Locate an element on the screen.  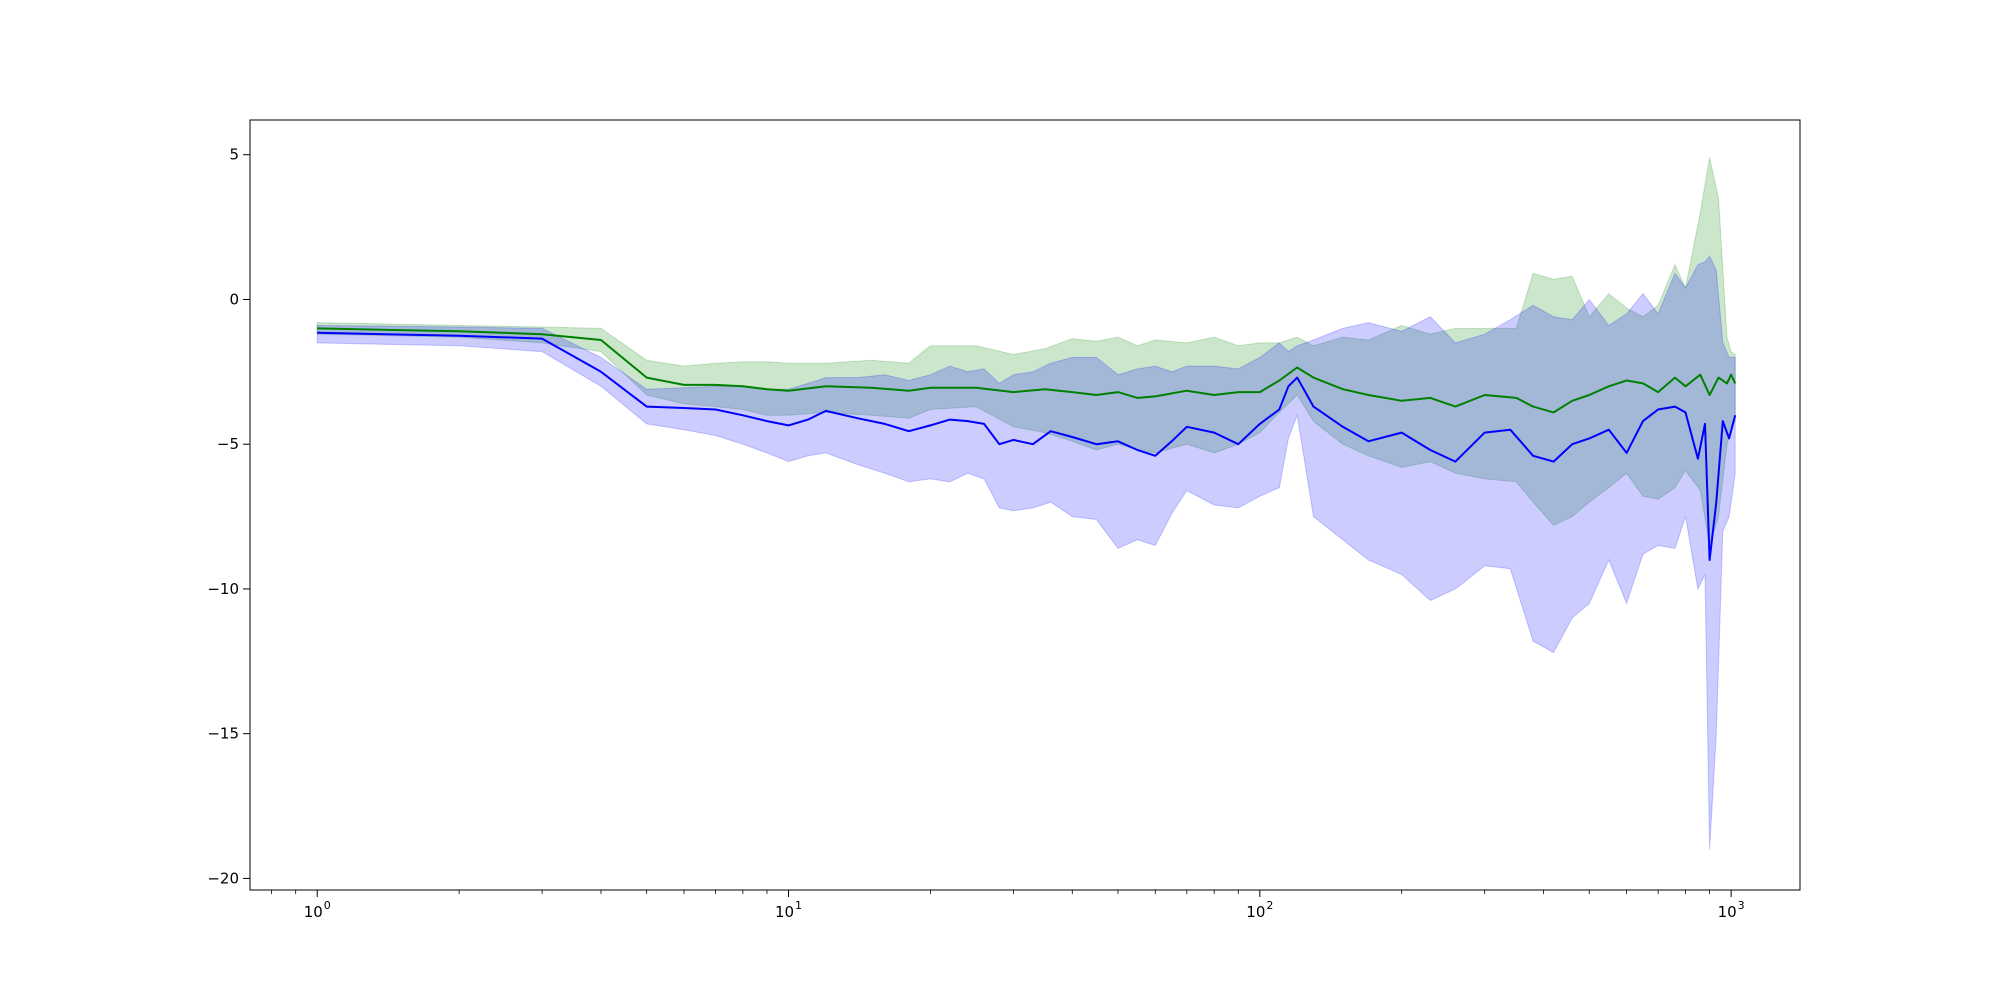
y-tick-label-2: −5 is located at coordinates (228, 444).